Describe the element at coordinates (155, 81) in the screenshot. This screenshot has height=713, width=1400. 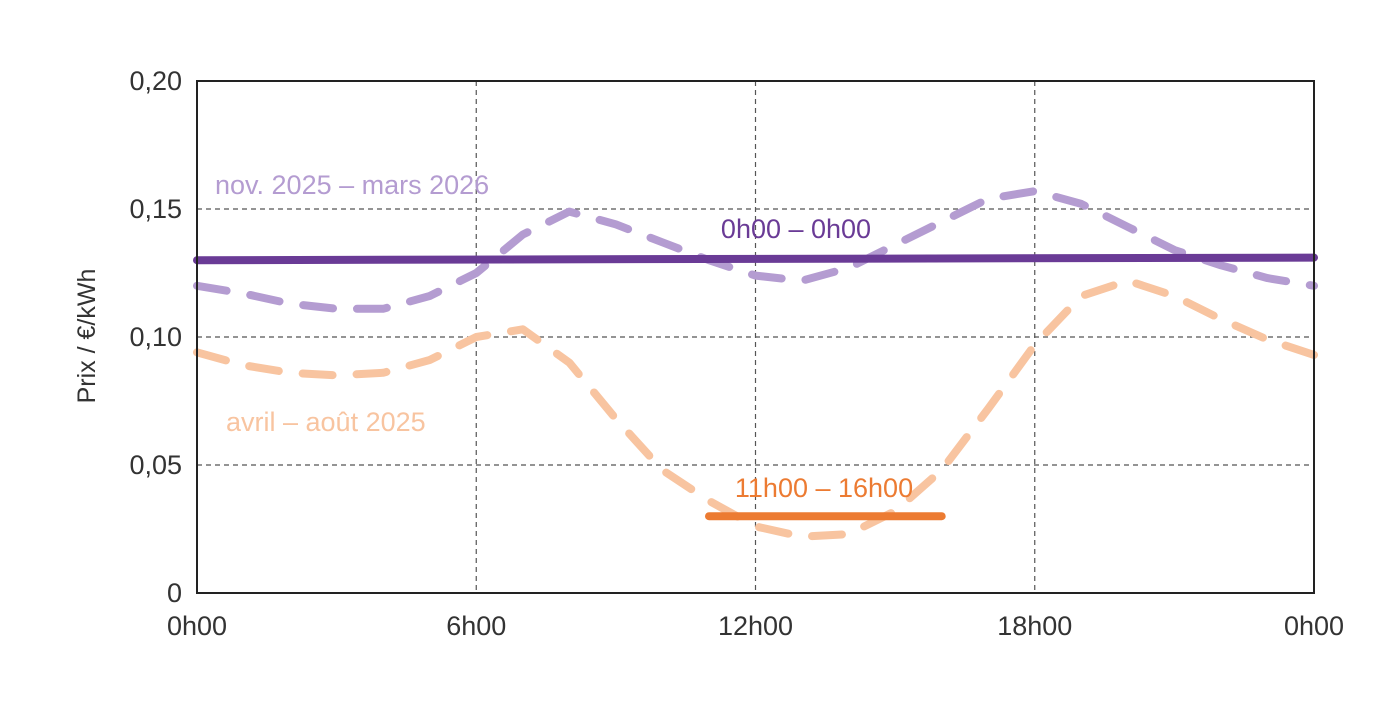
I see `y-tick-label: 0,20` at that location.